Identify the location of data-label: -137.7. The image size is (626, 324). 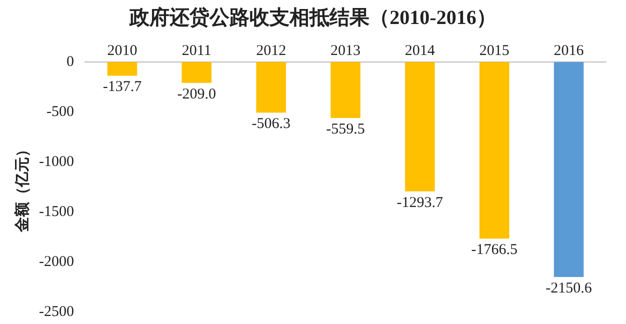
(122, 87).